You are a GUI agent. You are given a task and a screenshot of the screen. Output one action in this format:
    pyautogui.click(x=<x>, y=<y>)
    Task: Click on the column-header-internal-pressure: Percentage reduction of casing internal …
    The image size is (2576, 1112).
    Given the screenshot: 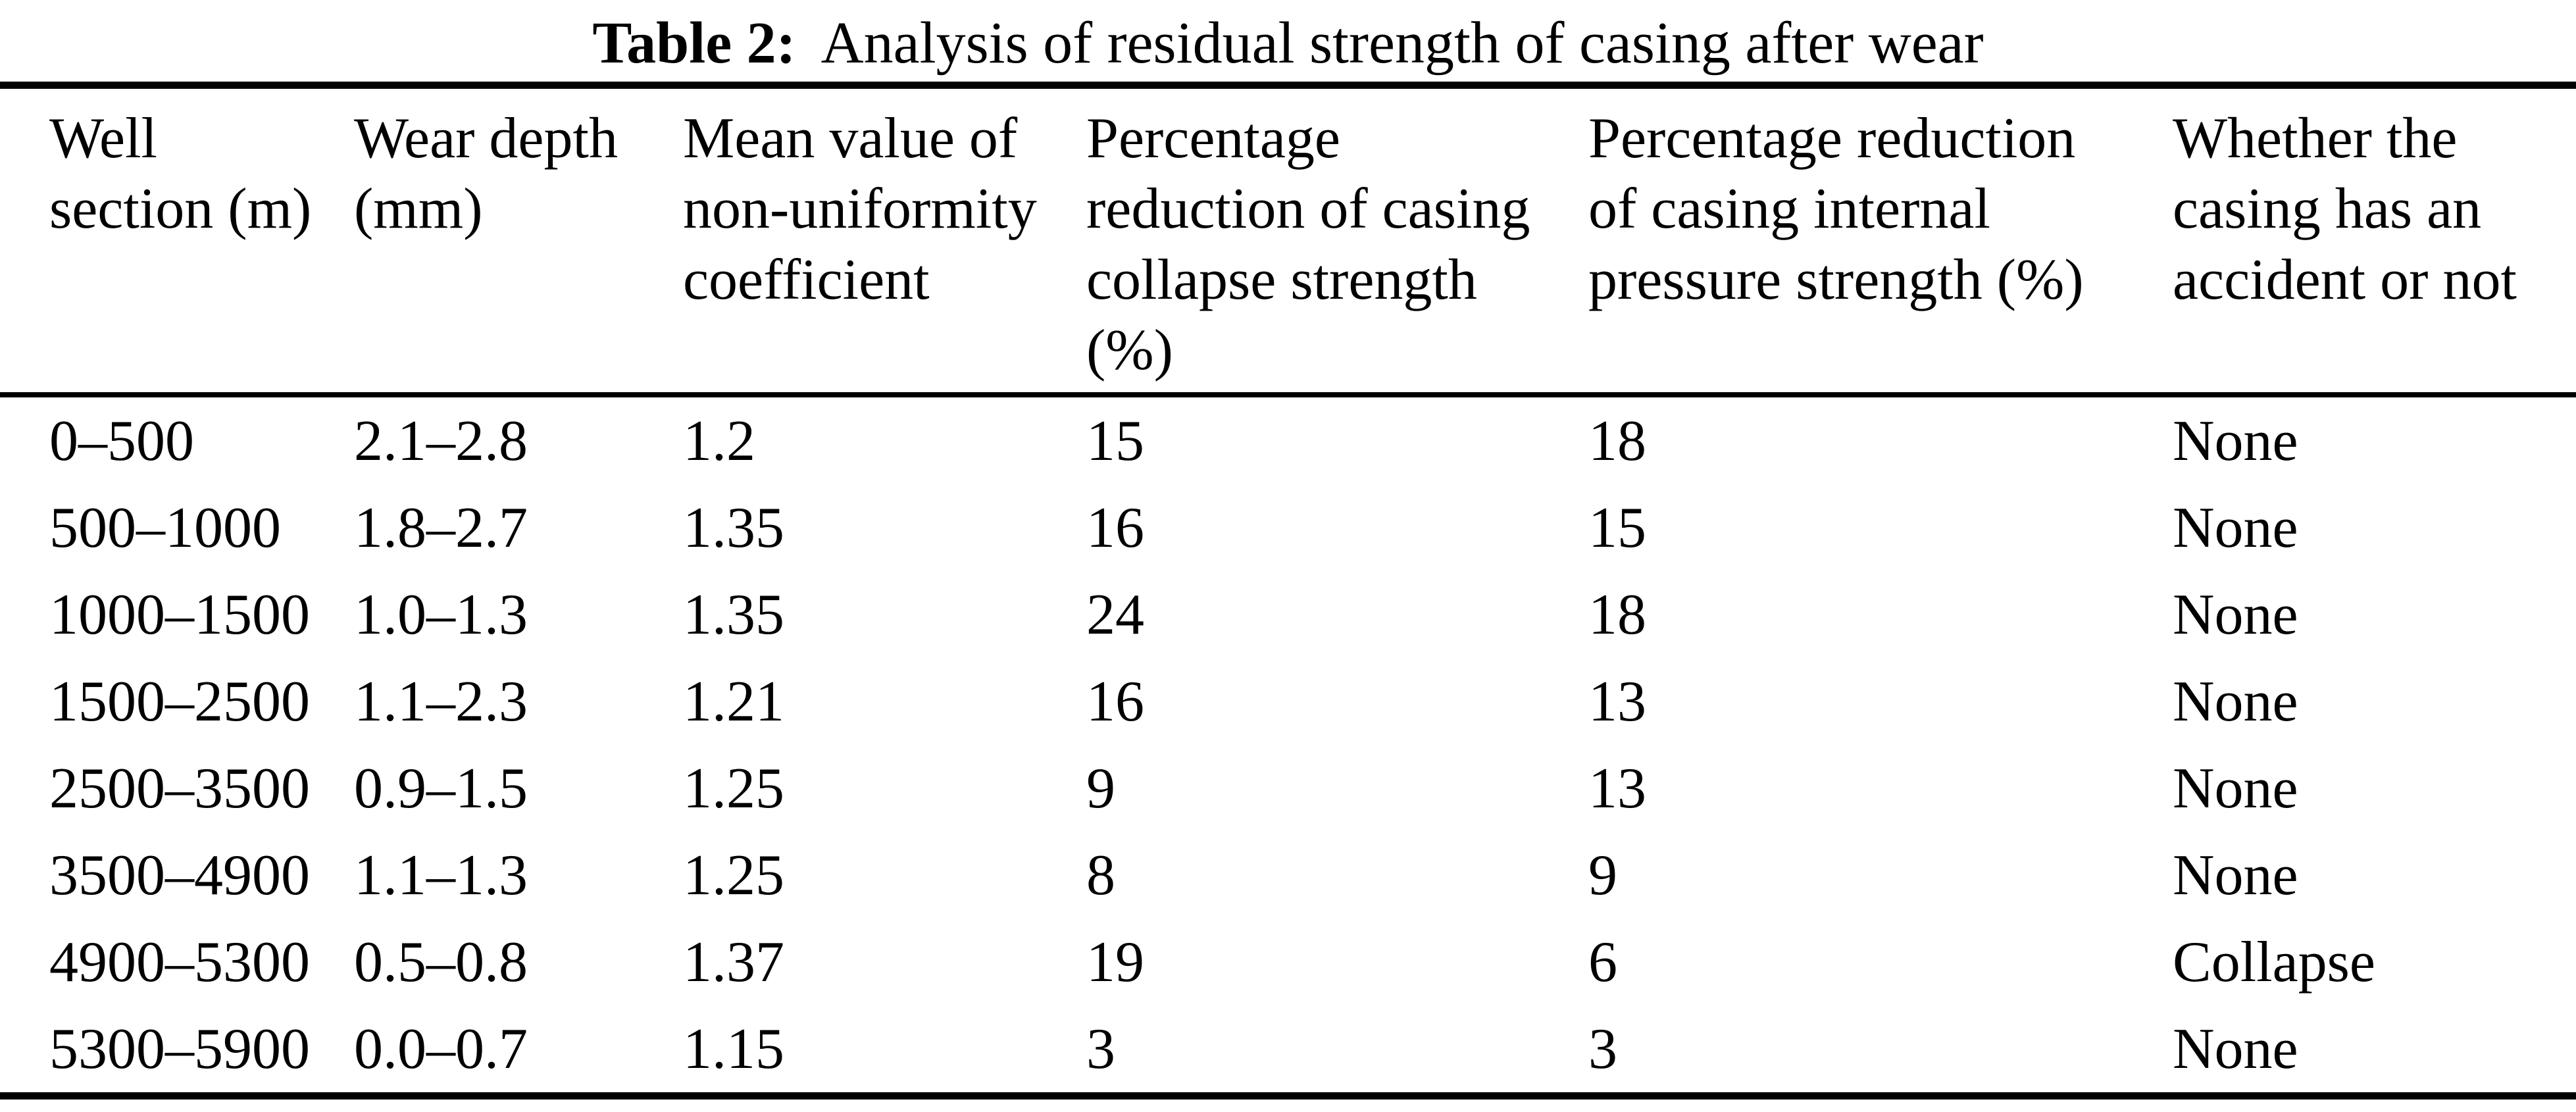 What is the action you would take?
    pyautogui.click(x=1880, y=241)
    